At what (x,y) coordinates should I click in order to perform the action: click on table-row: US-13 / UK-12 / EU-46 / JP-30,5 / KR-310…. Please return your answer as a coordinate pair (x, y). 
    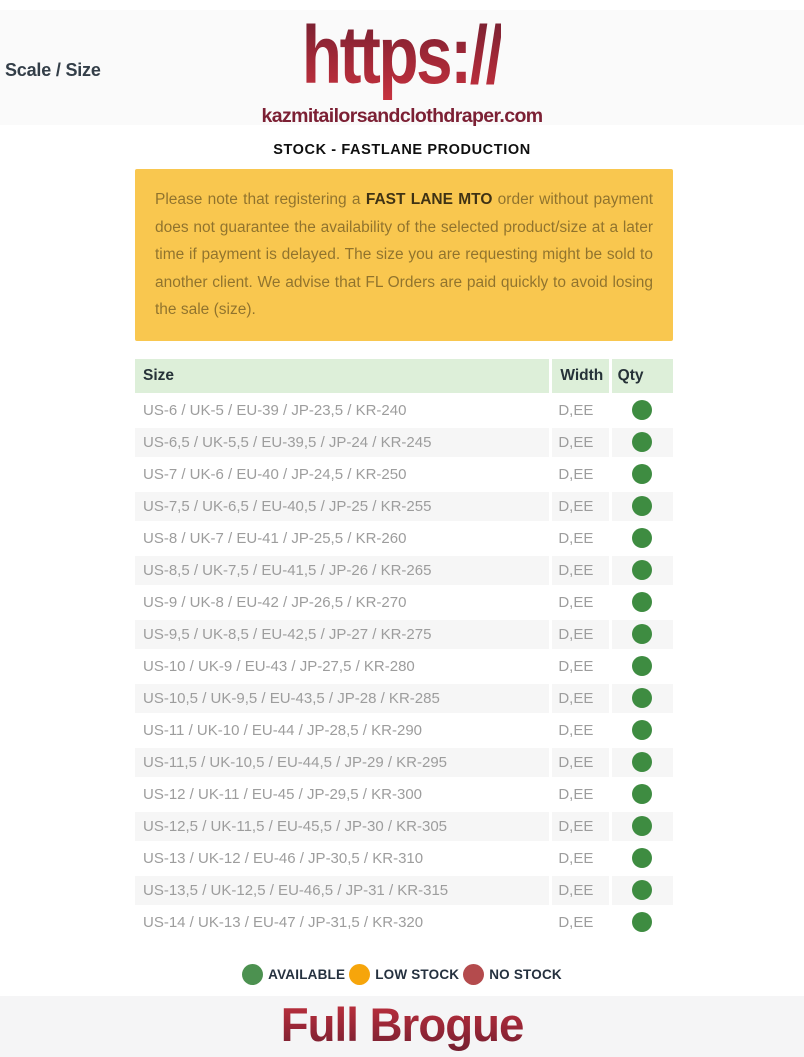
    Looking at the image, I should click on (404, 858).